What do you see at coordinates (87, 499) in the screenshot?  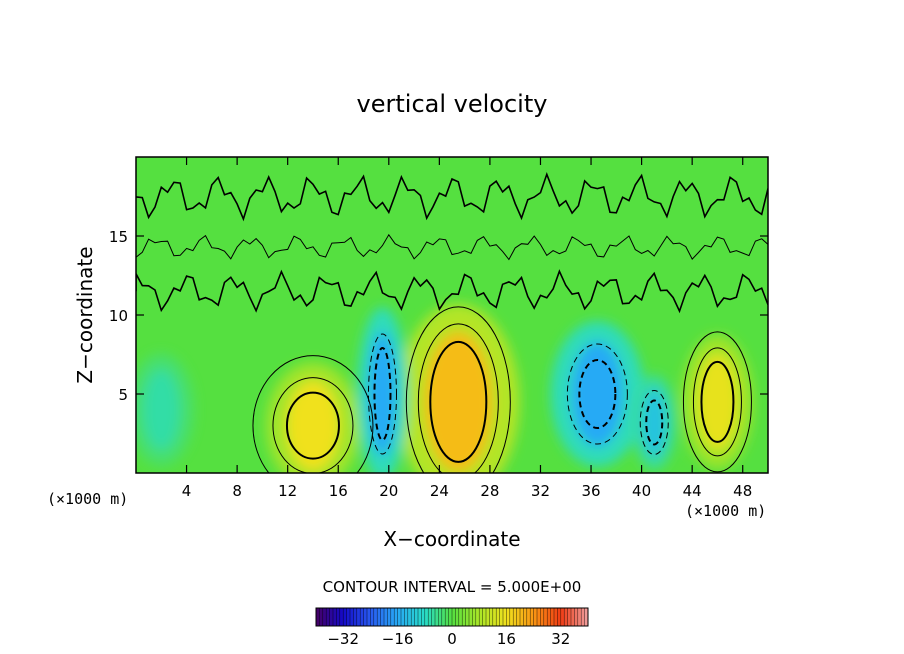 I see `x-axis-unit-left: (×1000 m)` at bounding box center [87, 499].